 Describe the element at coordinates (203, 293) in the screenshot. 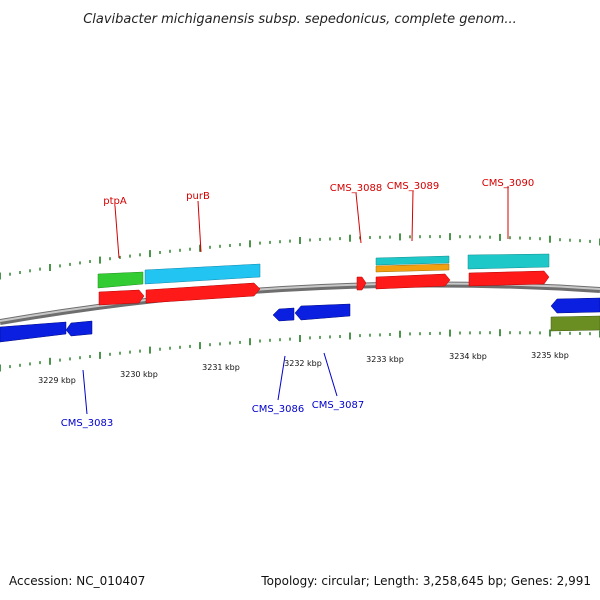

I see `gene-feature-purB-red` at that location.